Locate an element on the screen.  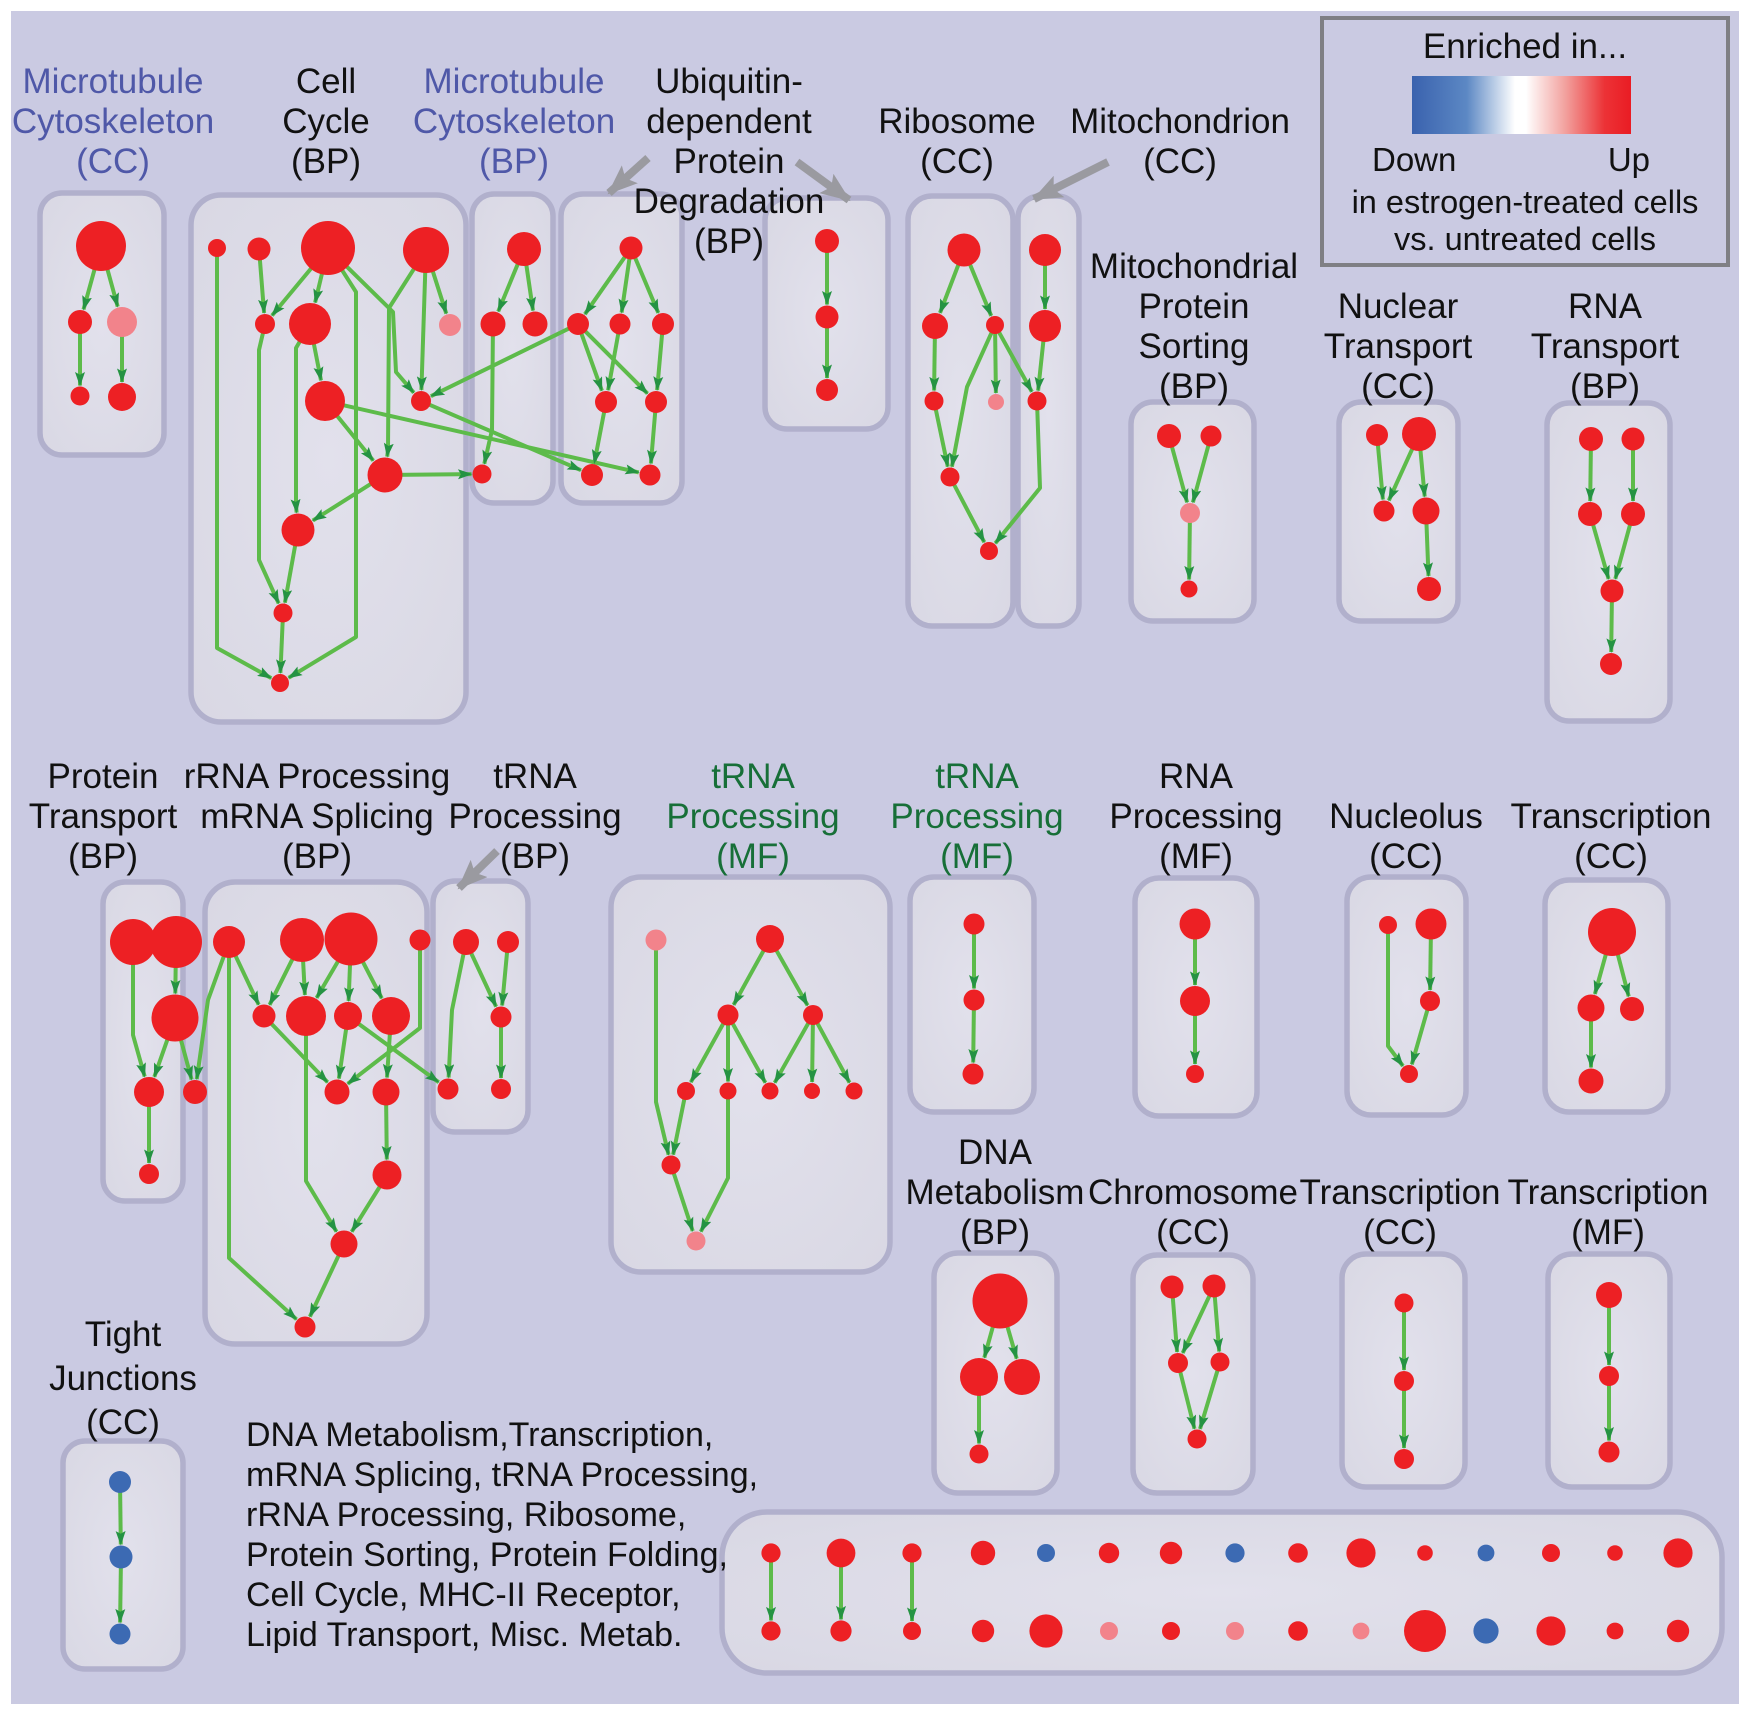
svg-text: mRNA Splicing is located at coordinates (316, 816).